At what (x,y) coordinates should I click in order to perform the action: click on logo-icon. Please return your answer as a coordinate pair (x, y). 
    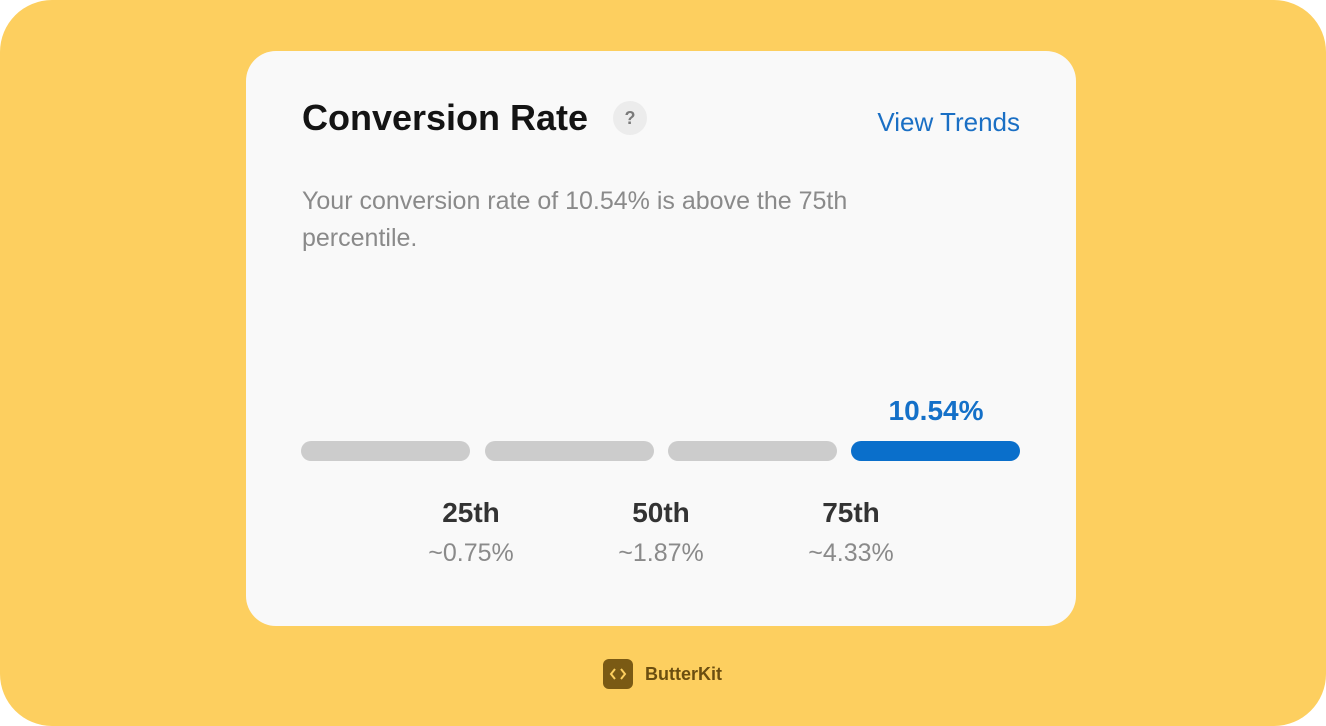
    Looking at the image, I should click on (618, 674).